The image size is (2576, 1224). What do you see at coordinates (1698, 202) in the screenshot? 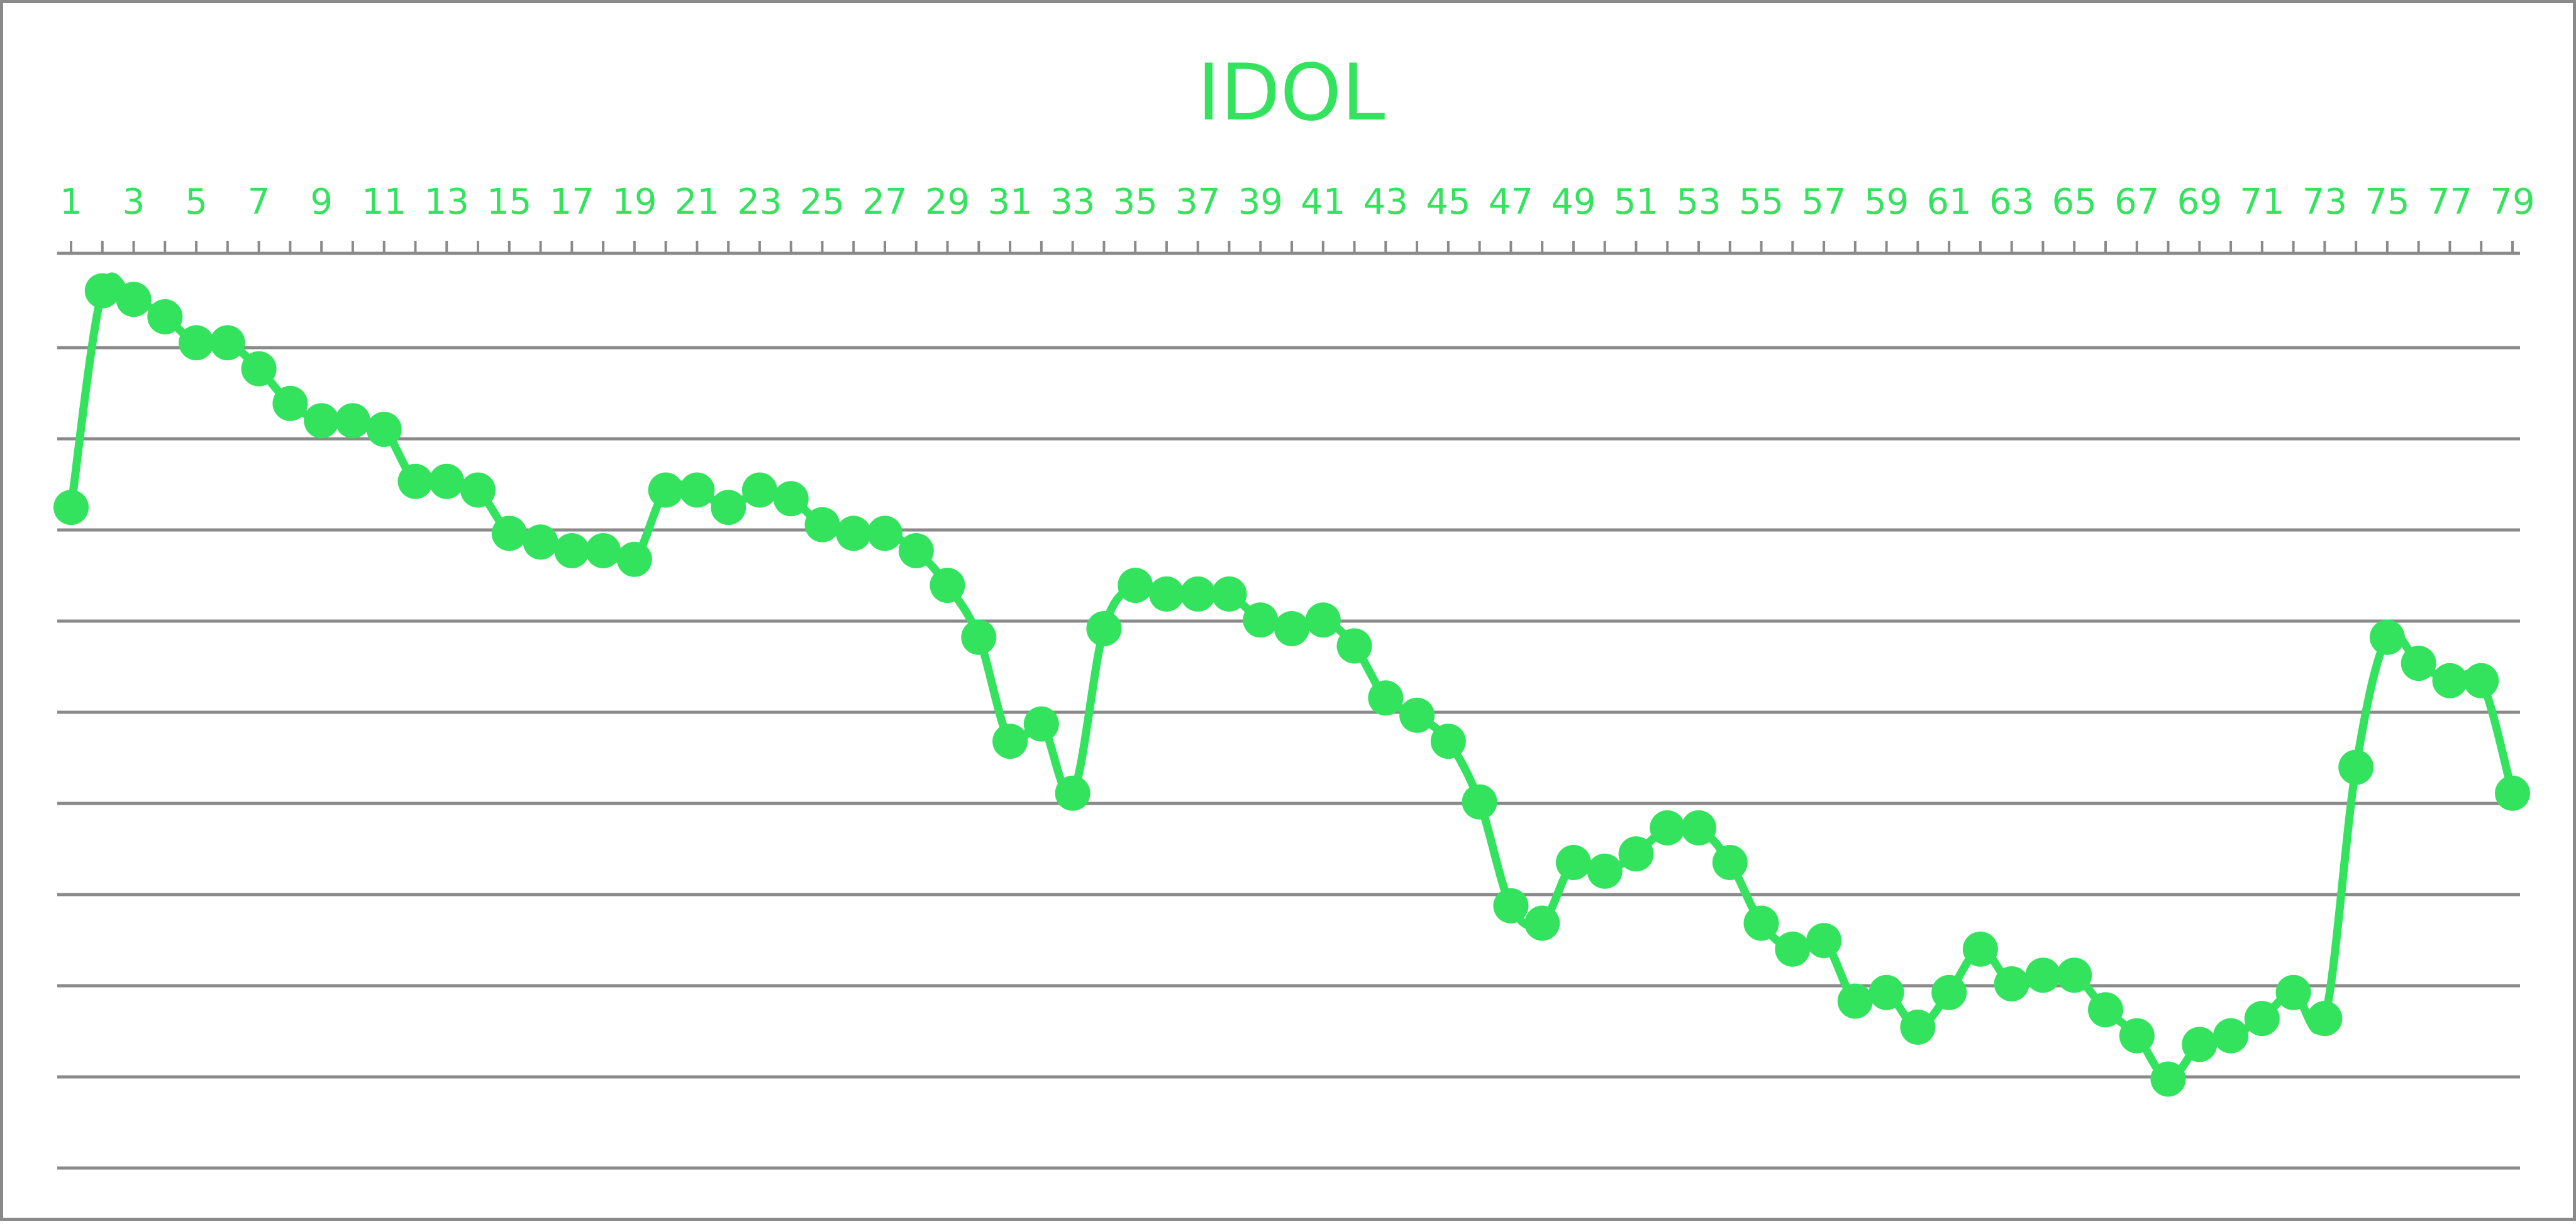
I see `x-tick-label: 53` at bounding box center [1698, 202].